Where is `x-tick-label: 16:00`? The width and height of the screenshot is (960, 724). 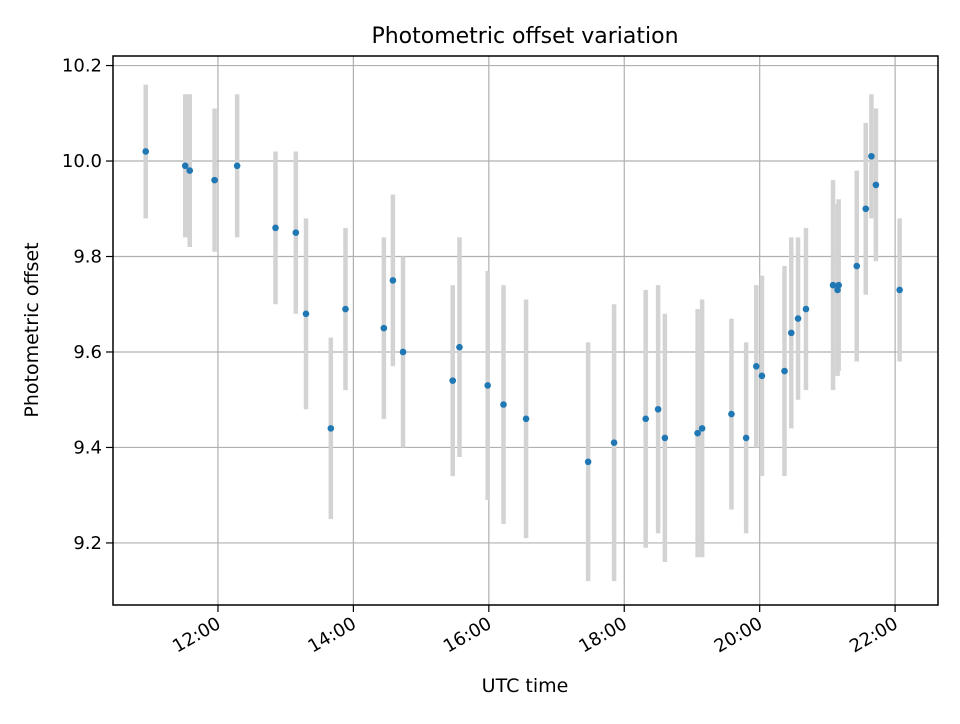 x-tick-label: 16:00 is located at coordinates (467, 635).